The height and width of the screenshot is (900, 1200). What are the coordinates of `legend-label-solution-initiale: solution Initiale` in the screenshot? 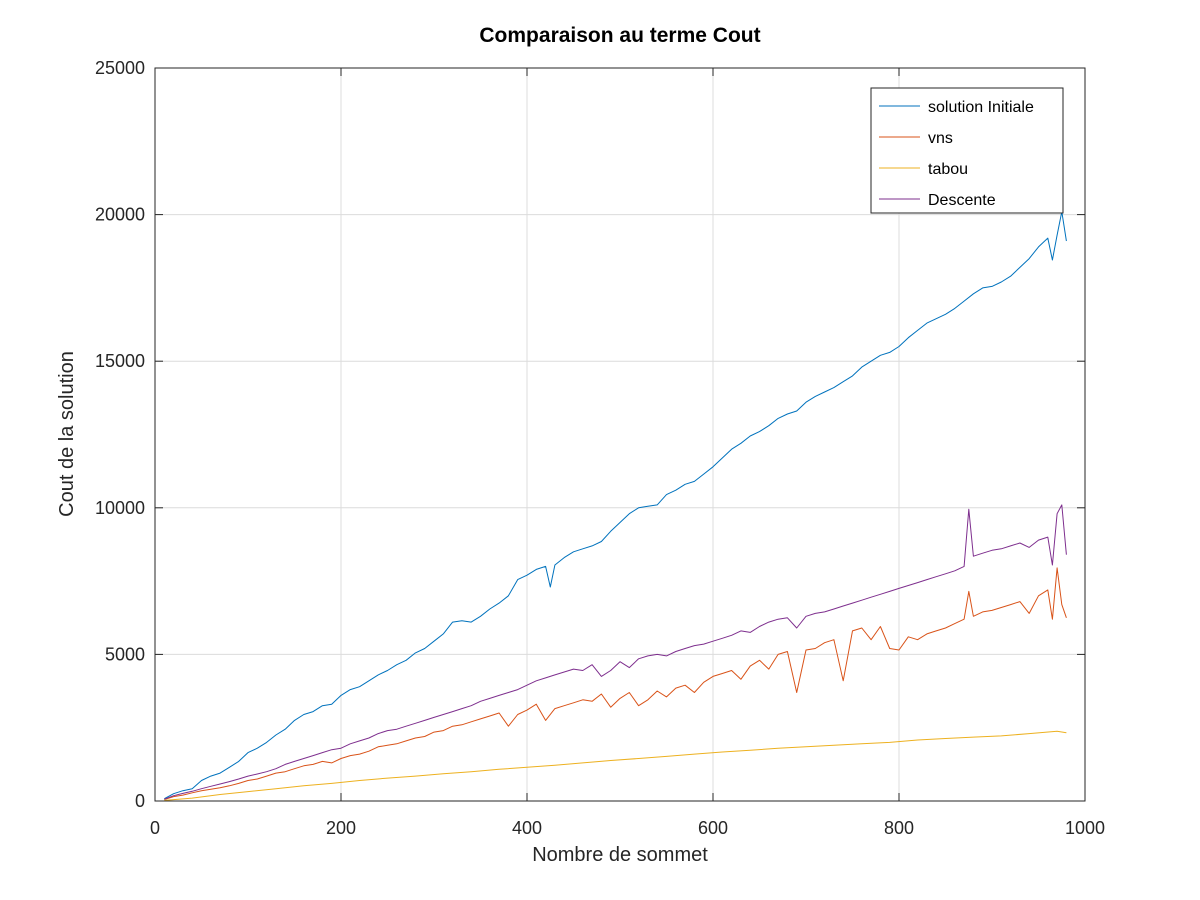 It's located at (981, 107).